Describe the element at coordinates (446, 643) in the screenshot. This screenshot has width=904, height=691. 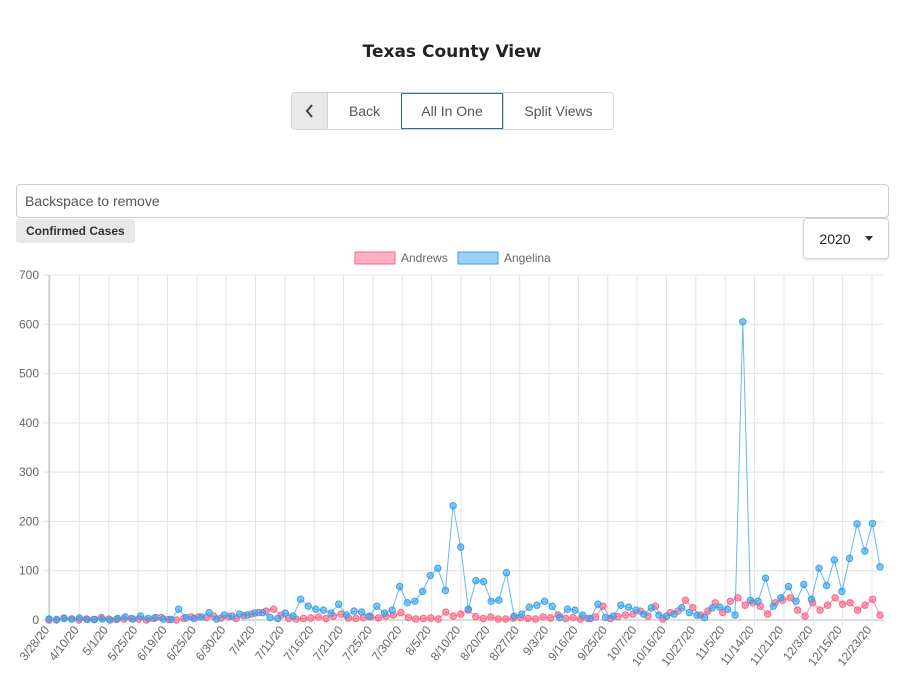
I see `x-tick-label-14: 8/10/20` at that location.